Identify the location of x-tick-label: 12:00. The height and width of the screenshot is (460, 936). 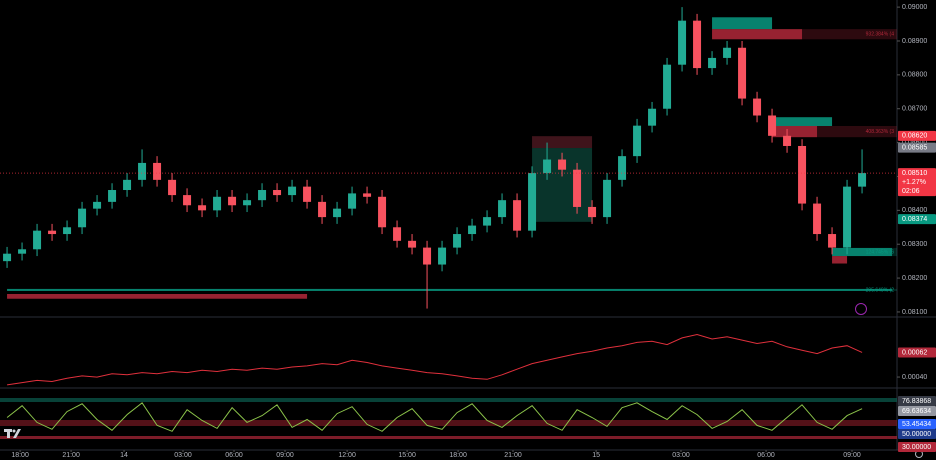
(347, 455).